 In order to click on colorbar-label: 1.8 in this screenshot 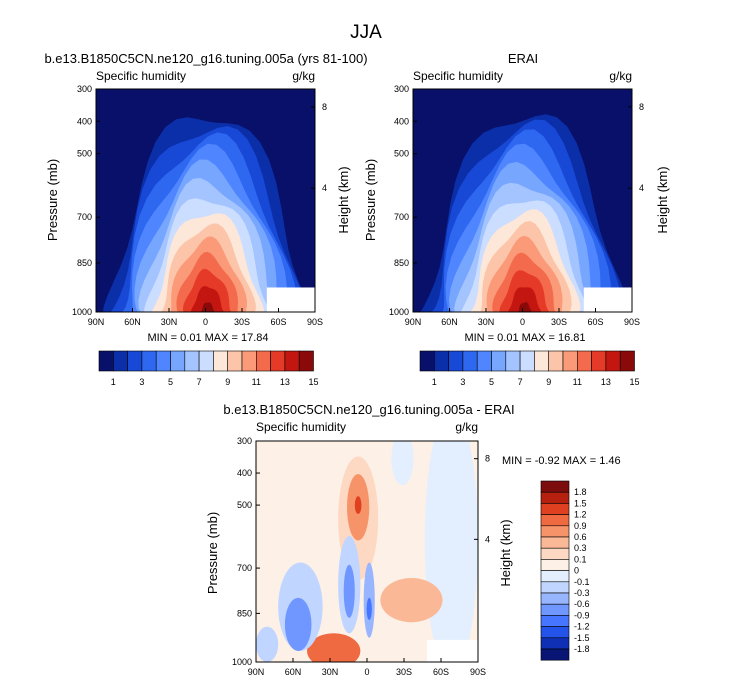, I will do `click(580, 492)`.